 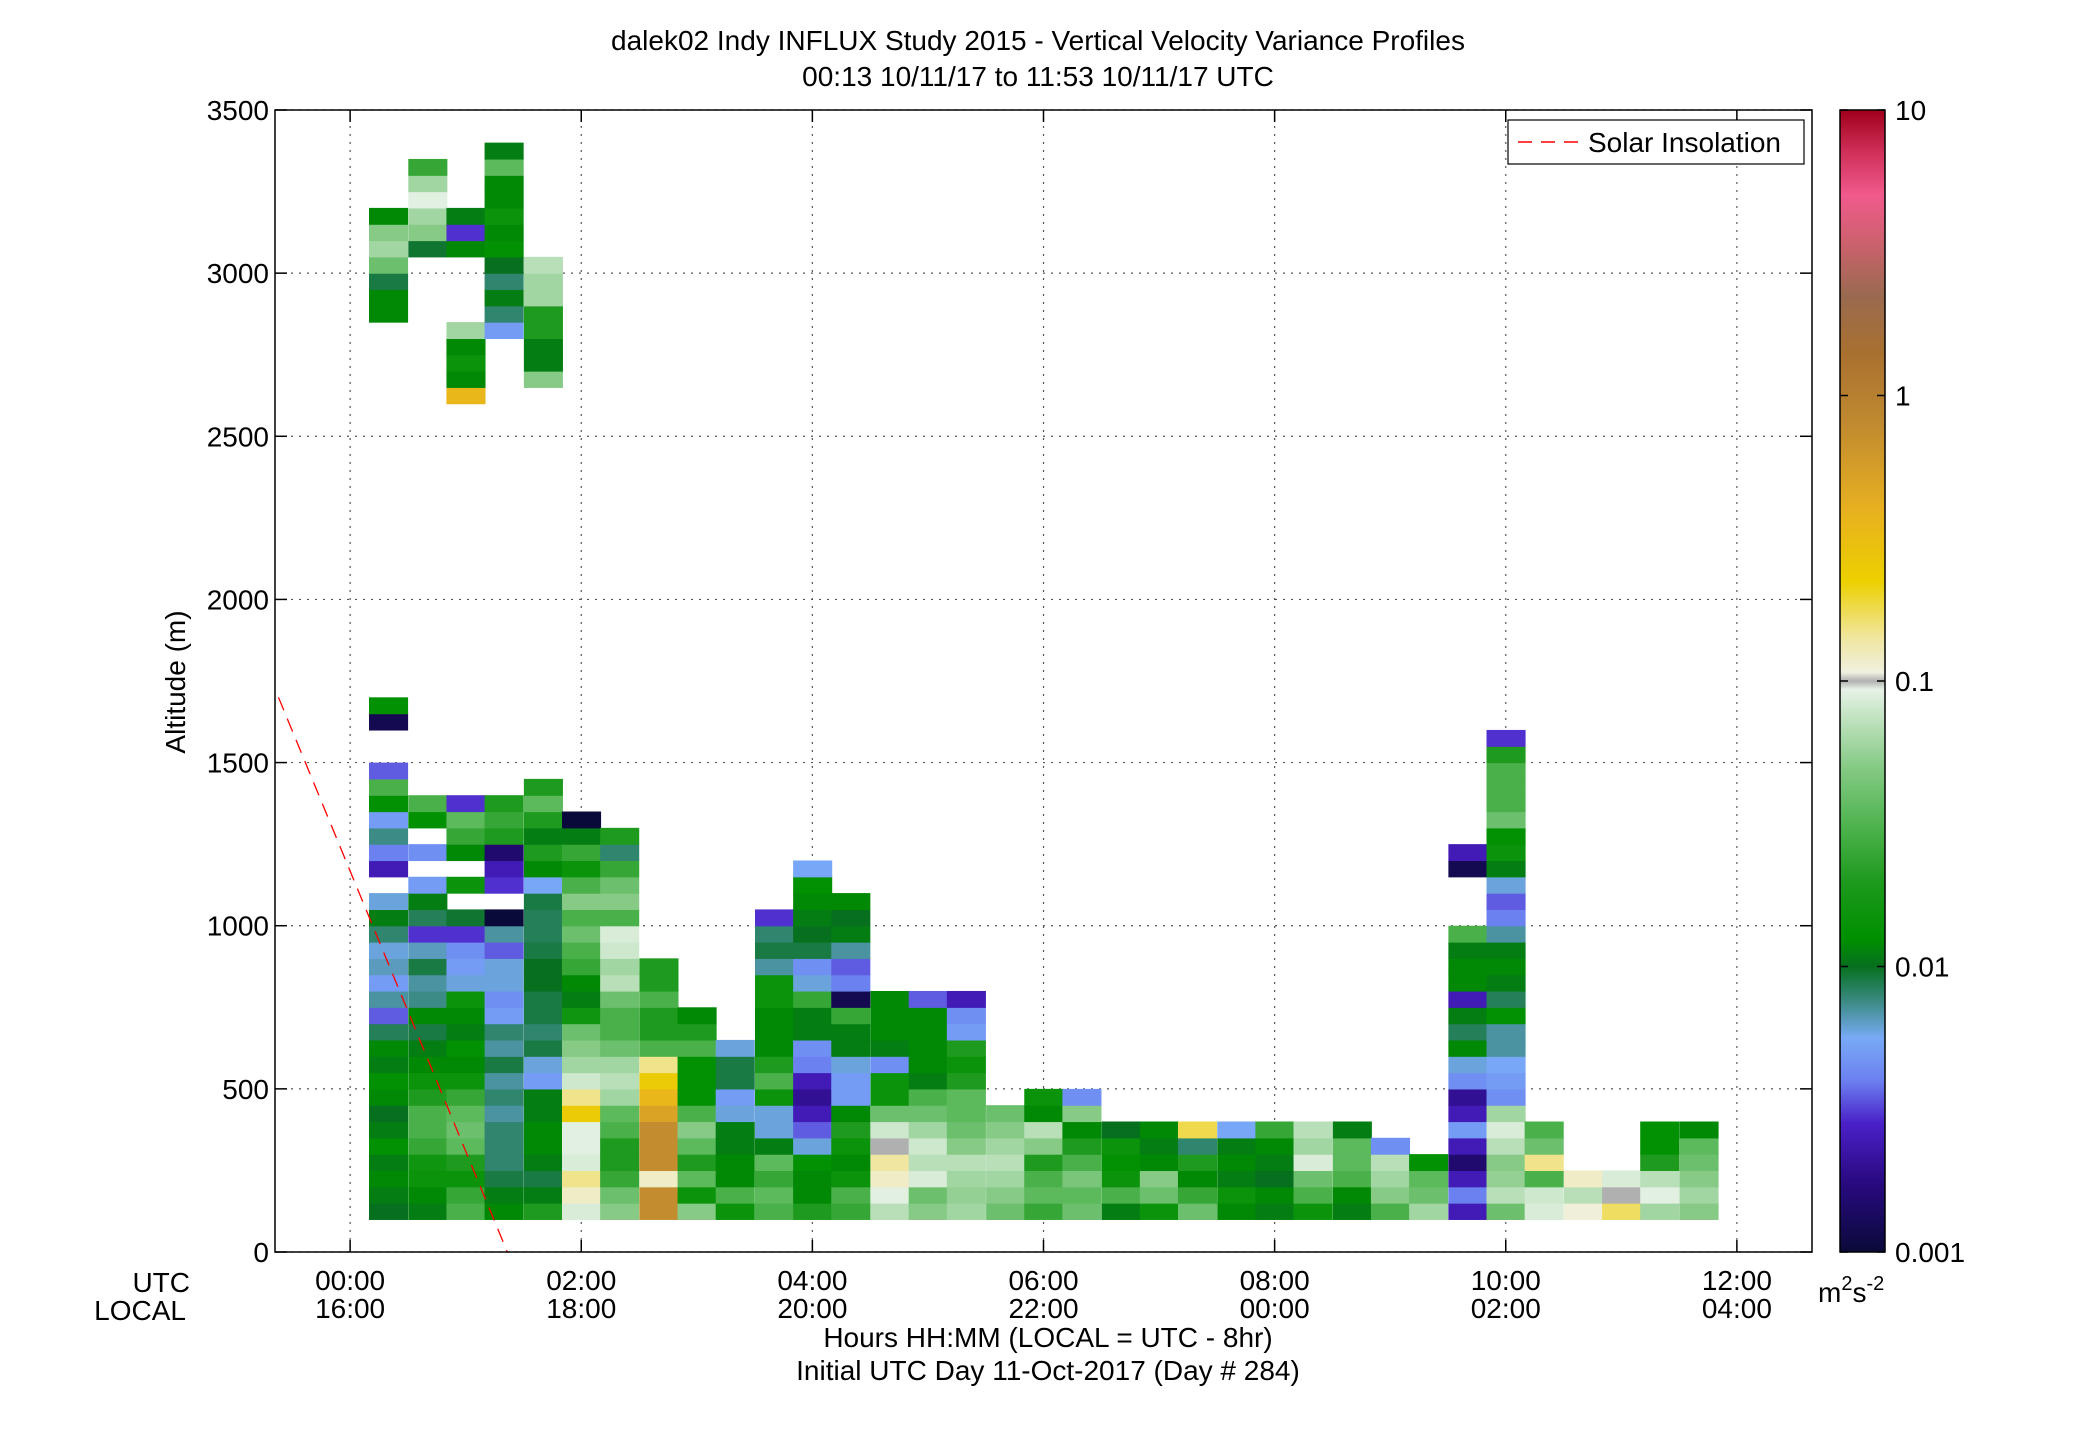 What do you see at coordinates (1851, 1290) in the screenshot?
I see `colorbar-unit: m2s-2` at bounding box center [1851, 1290].